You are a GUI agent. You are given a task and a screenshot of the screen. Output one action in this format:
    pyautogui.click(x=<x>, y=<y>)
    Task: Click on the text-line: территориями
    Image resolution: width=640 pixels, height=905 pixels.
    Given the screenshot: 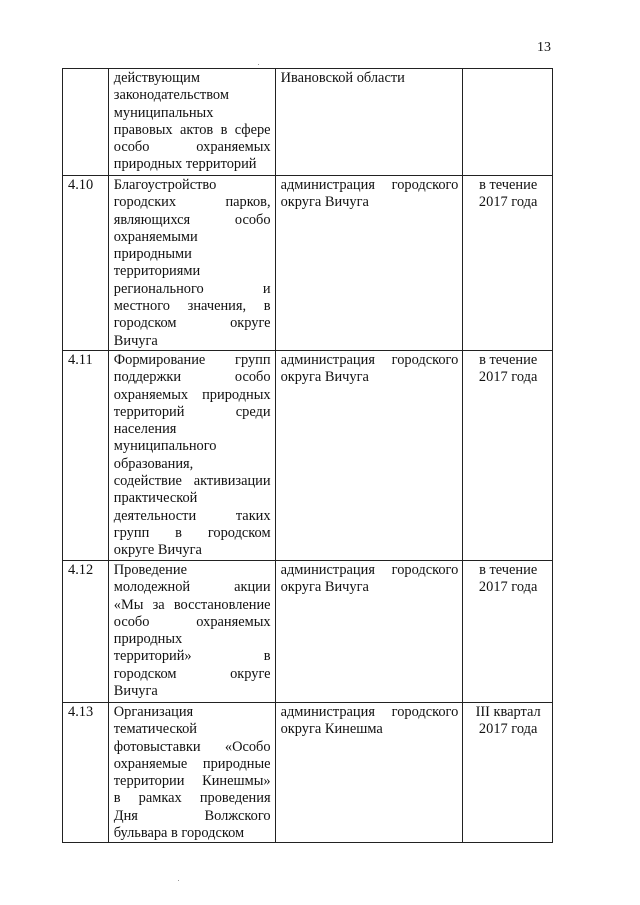 What is the action you would take?
    pyautogui.click(x=157, y=271)
    